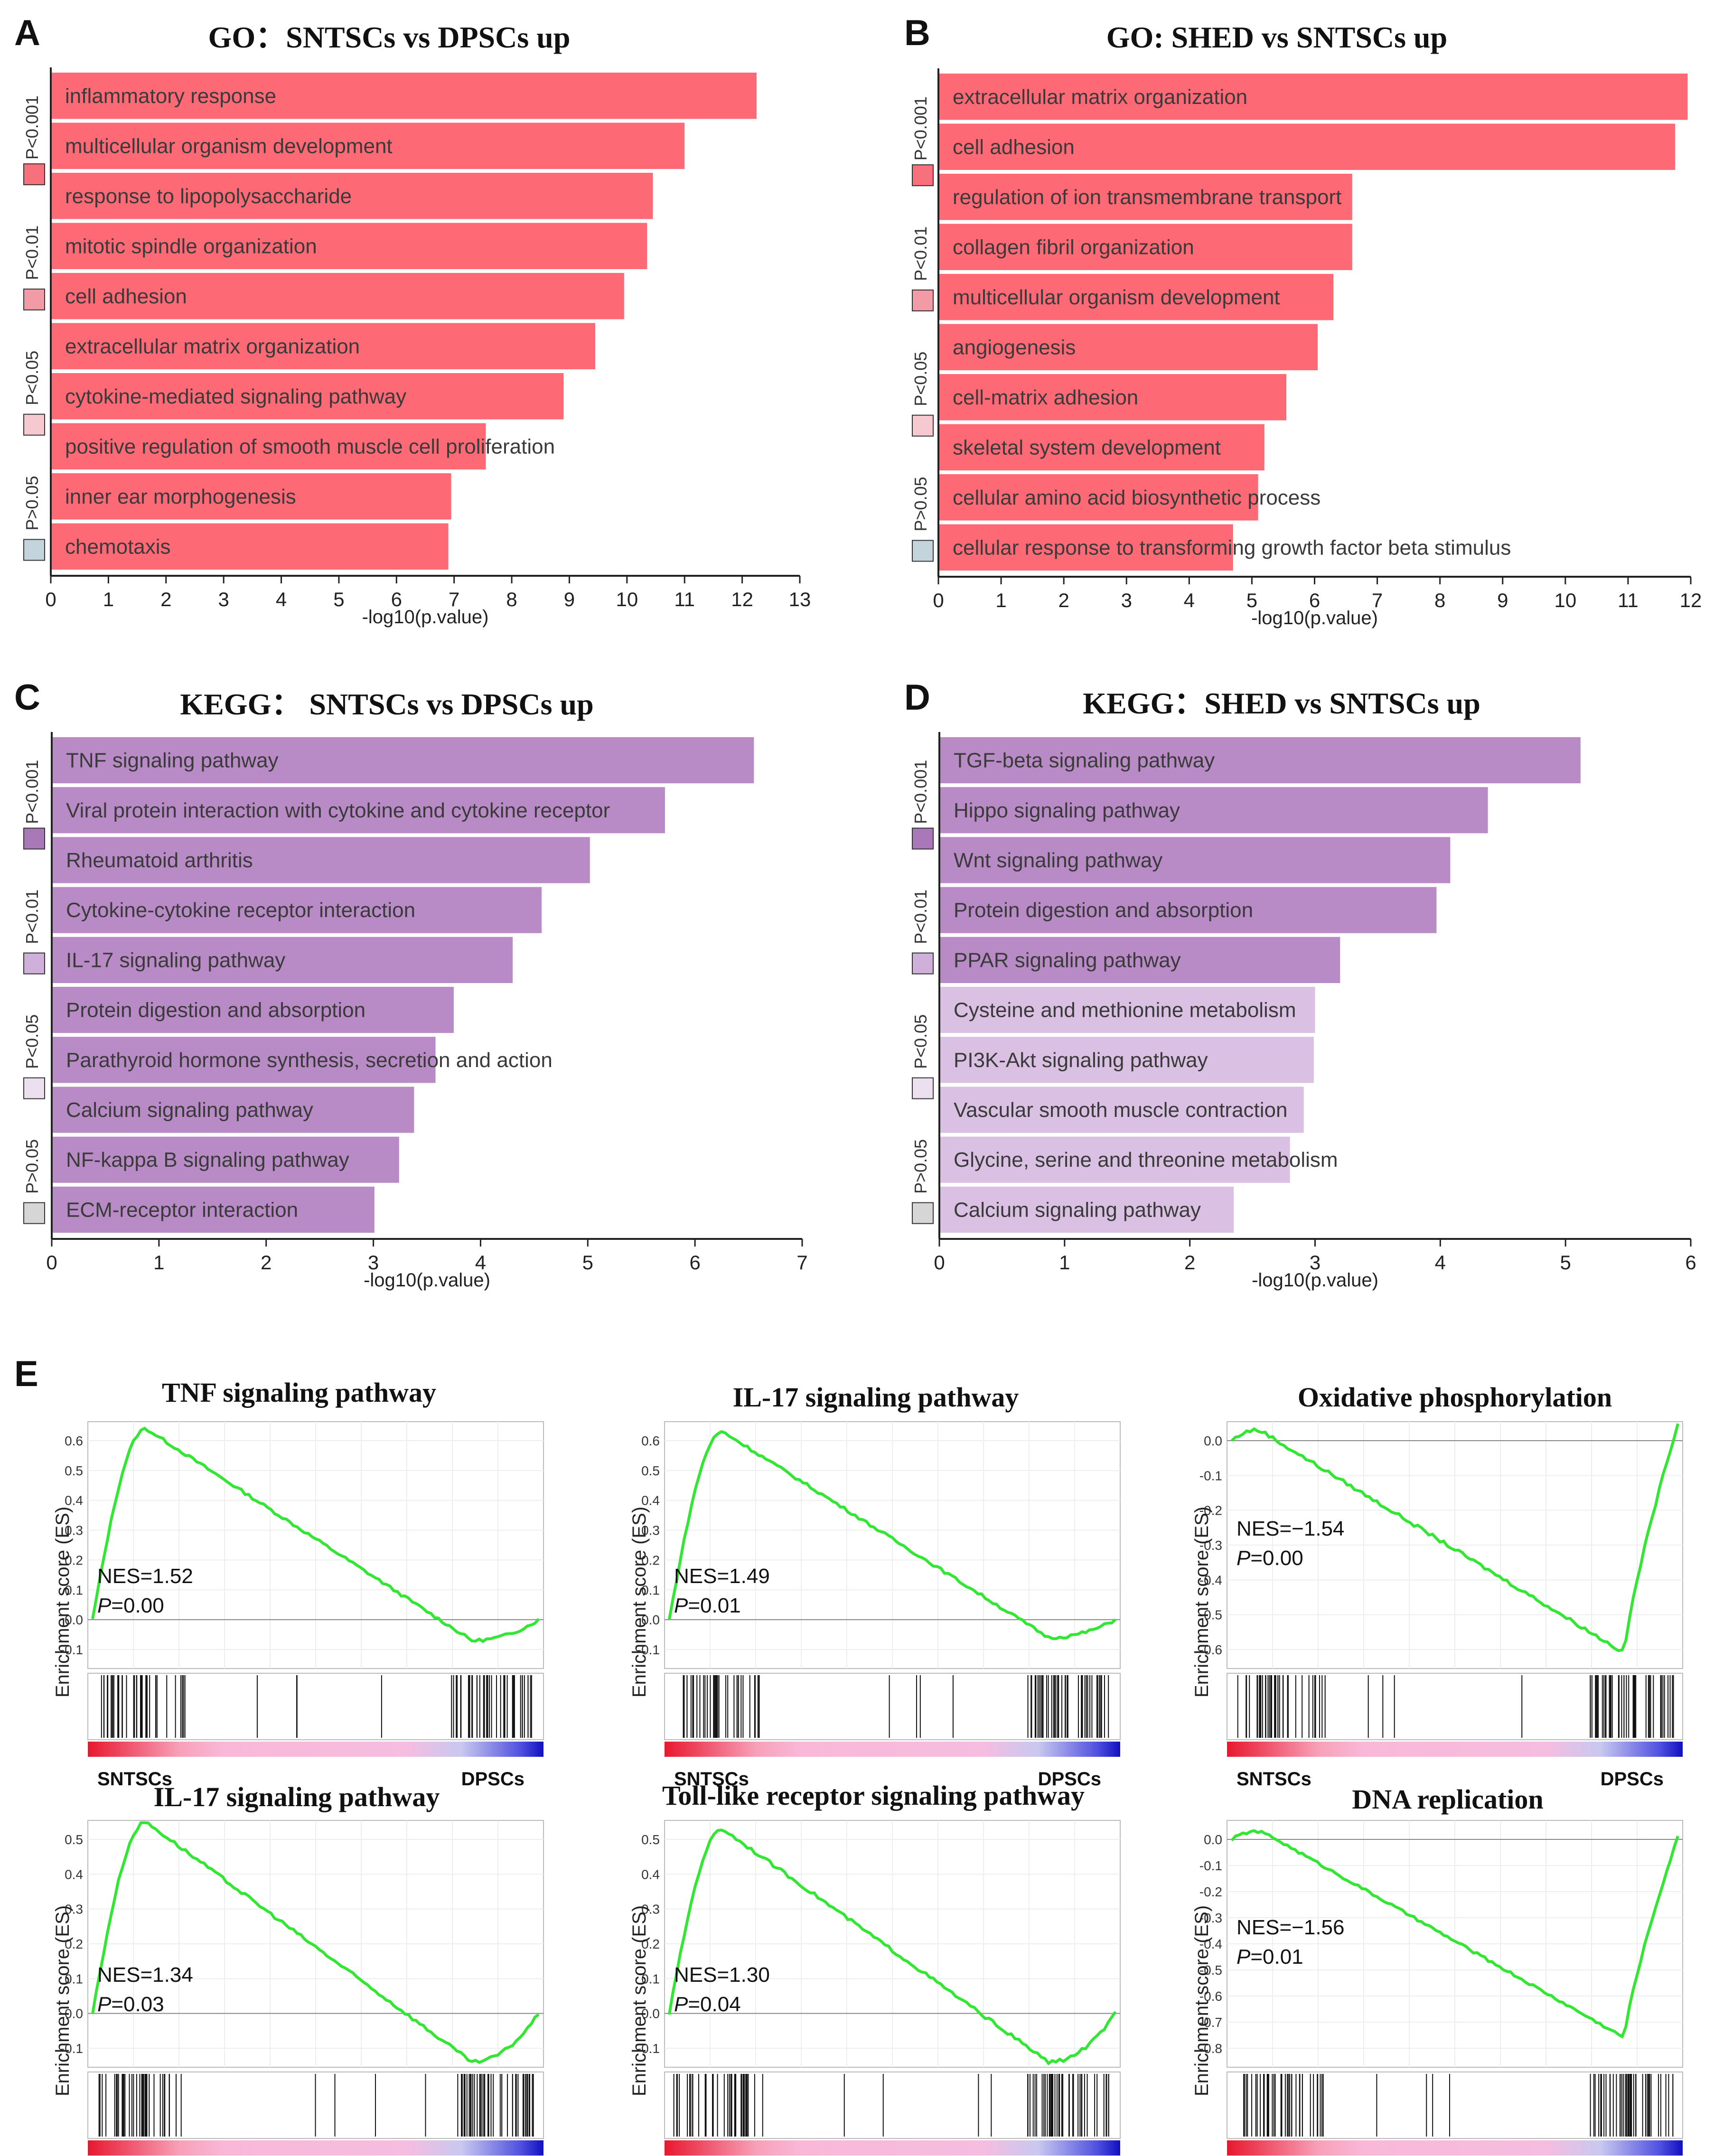 The height and width of the screenshot is (2156, 1714). Describe the element at coordinates (1014, 347) in the screenshot. I see `bar-label: angiogenesis` at that location.